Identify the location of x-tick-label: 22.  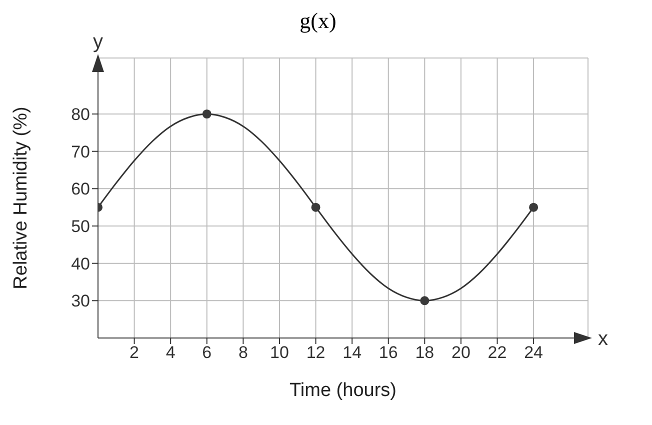
(497, 352).